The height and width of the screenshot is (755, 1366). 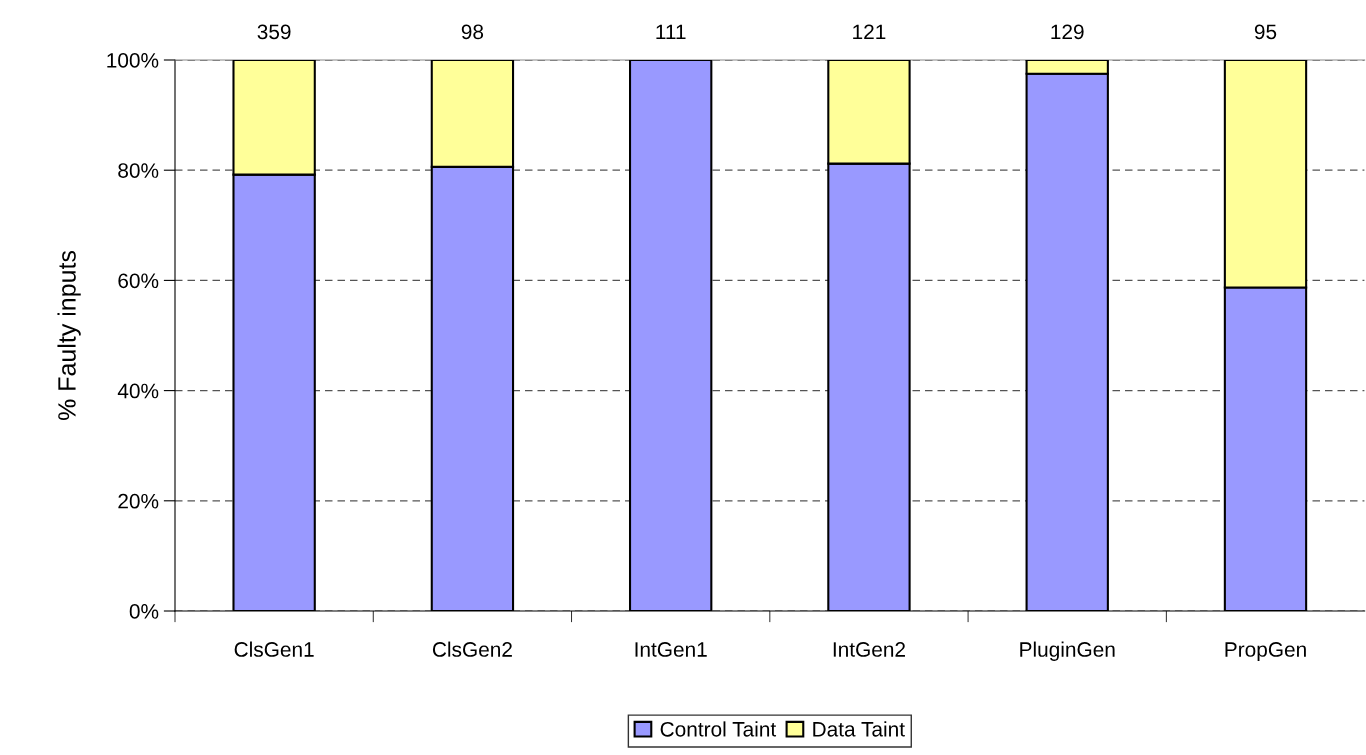 What do you see at coordinates (133, 60) in the screenshot?
I see `y-tick-label: 100%` at bounding box center [133, 60].